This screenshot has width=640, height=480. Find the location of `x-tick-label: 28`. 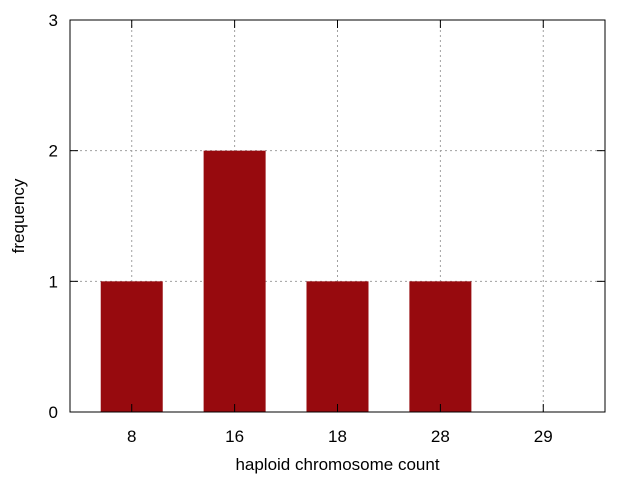

x-tick-label: 28 is located at coordinates (440, 436).